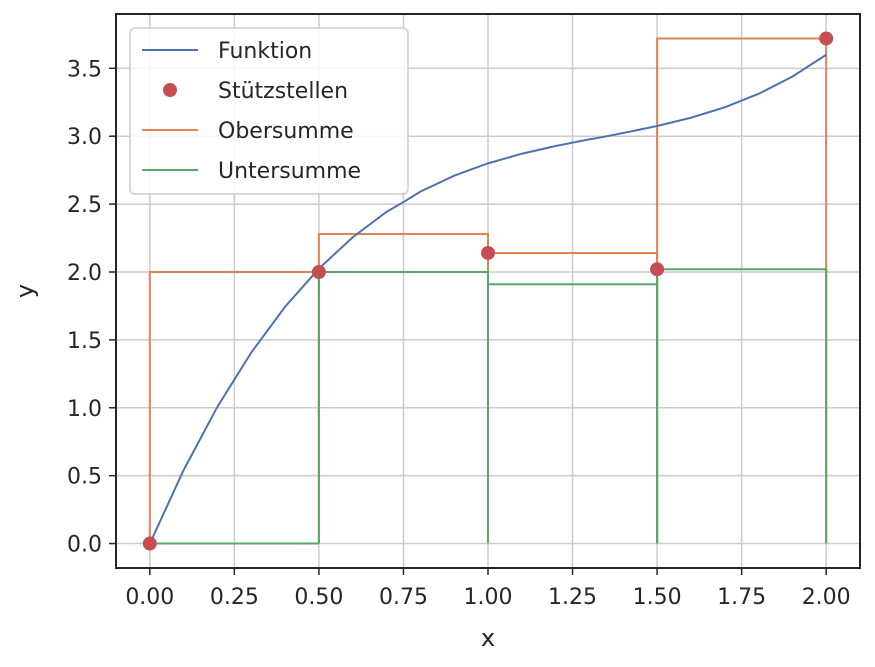 The image size is (875, 667). I want to click on y-tick-label: 0.5, so click(84, 477).